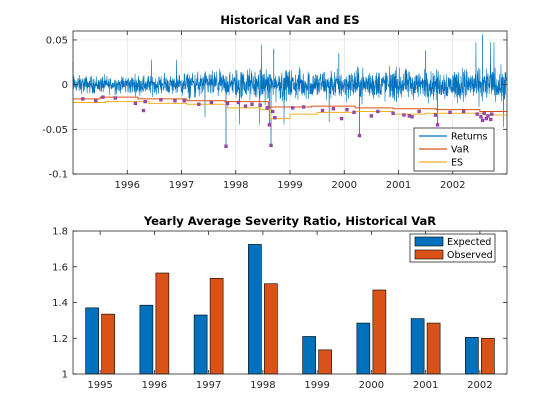 This screenshot has height=420, width=560. What do you see at coordinates (127, 185) in the screenshot?
I see `top-x-tick-label: 1996` at bounding box center [127, 185].